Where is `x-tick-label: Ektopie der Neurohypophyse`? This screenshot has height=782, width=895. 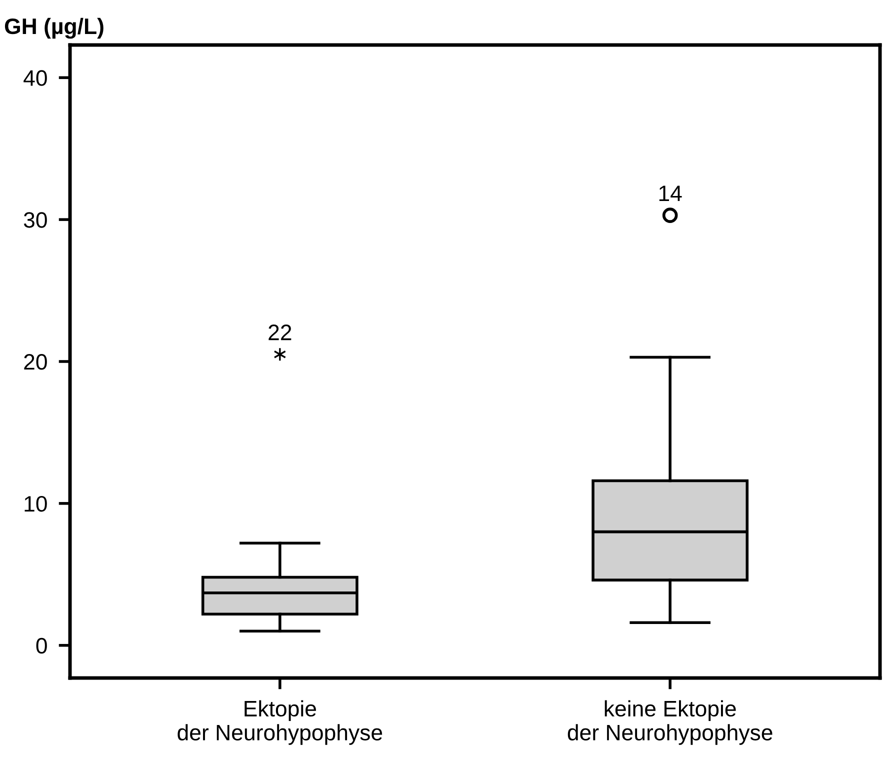
x-tick-label: Ektopie der Neurohypophyse is located at coordinates (280, 722).